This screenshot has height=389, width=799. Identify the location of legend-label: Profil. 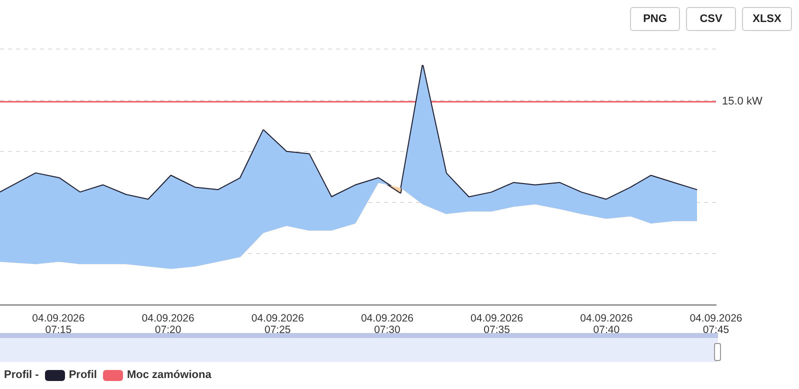
(82, 375).